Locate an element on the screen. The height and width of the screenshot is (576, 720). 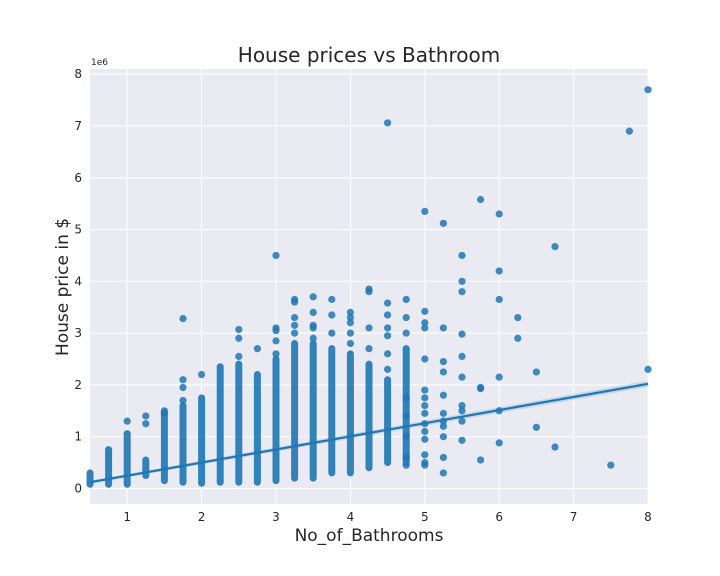
y-tick-label: 6 is located at coordinates (78, 178).